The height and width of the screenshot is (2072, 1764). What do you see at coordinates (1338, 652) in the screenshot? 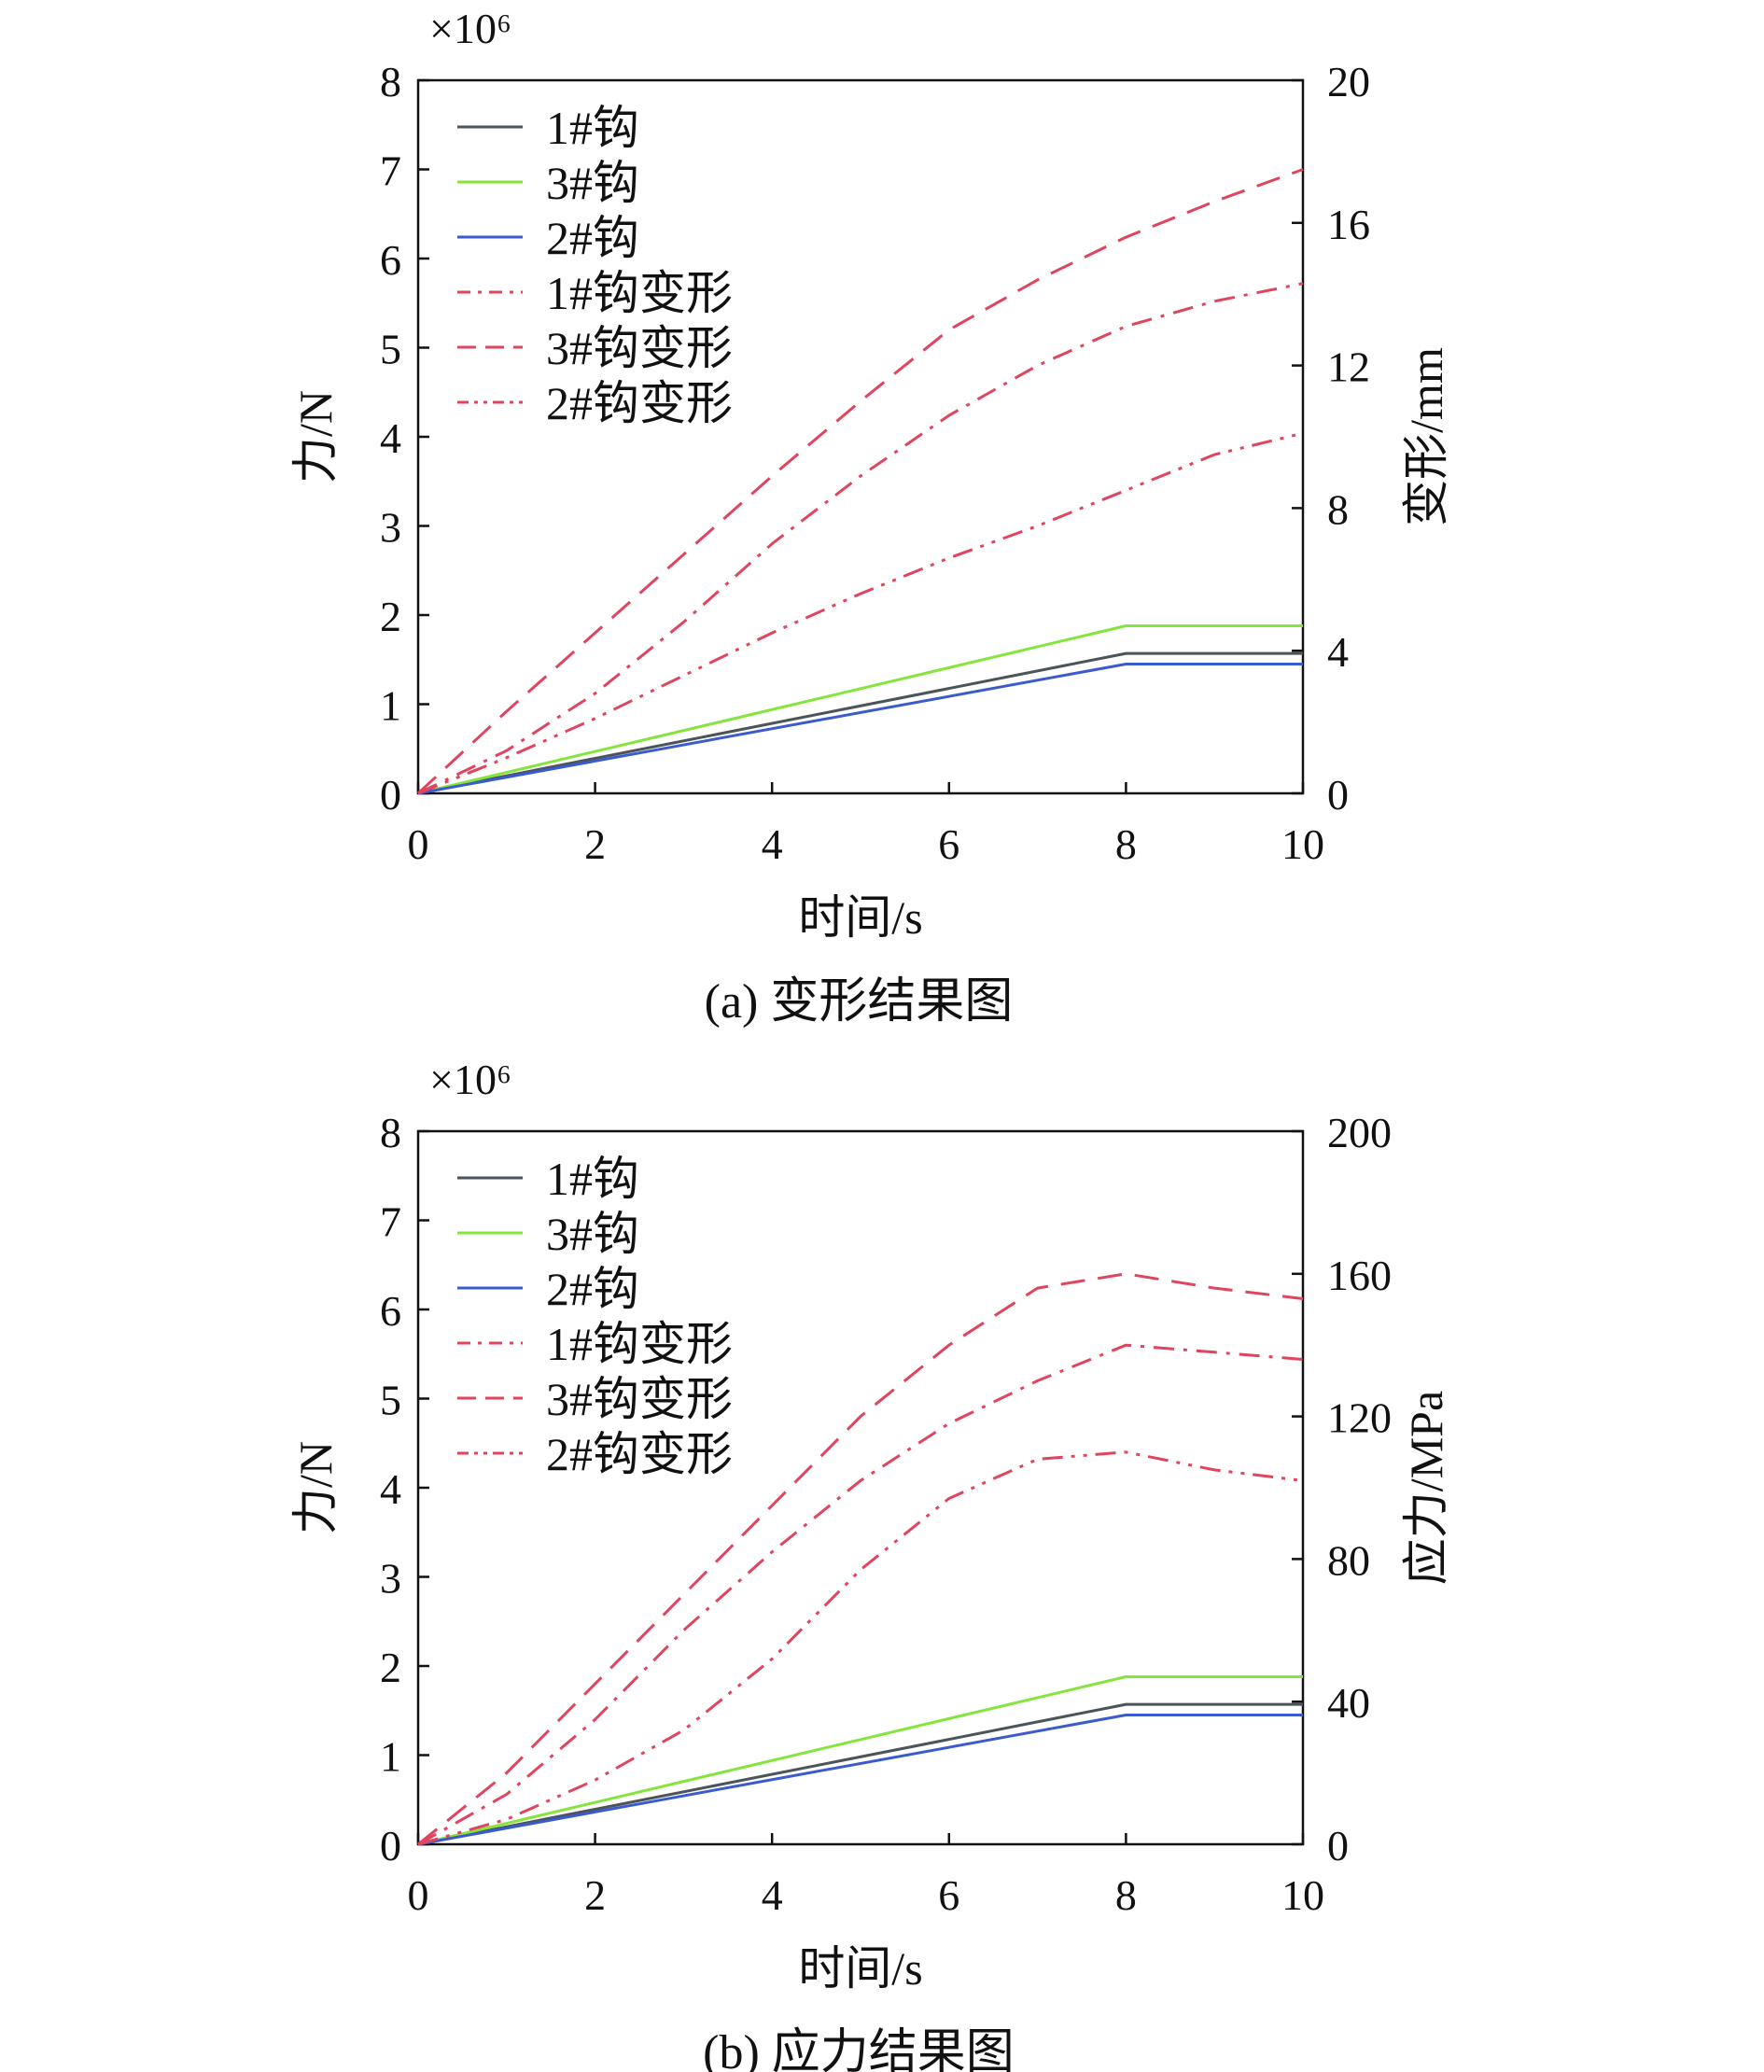
I see `y-right-tick-label: 4` at bounding box center [1338, 652].